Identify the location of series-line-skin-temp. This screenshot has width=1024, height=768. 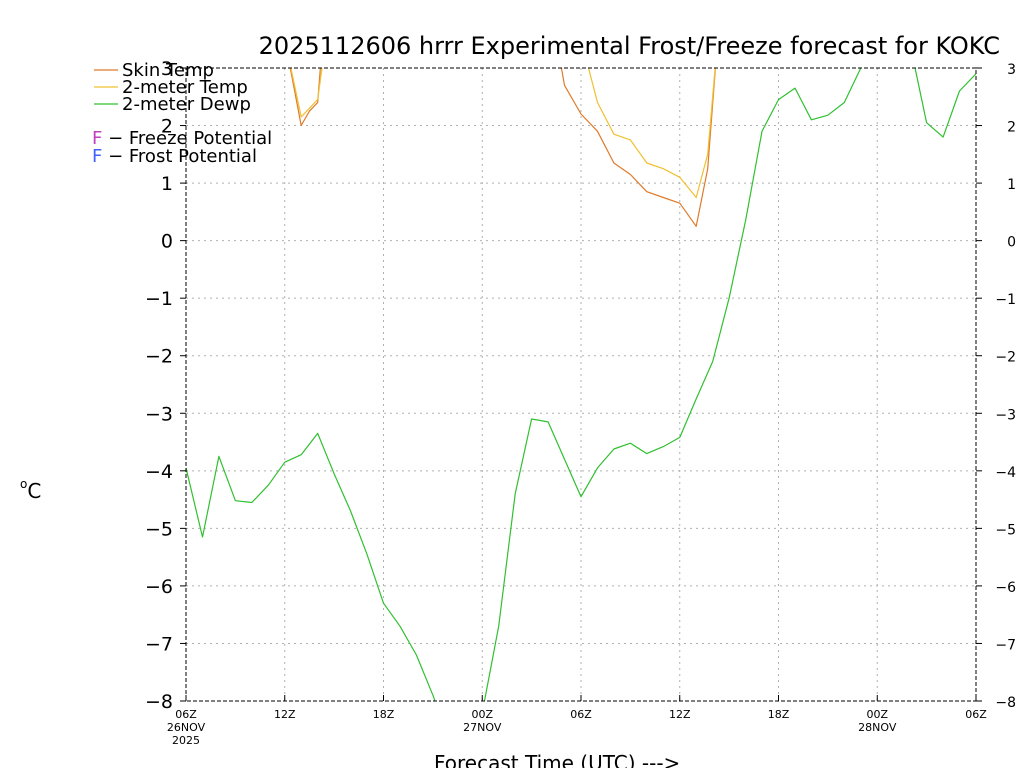
(503, 147).